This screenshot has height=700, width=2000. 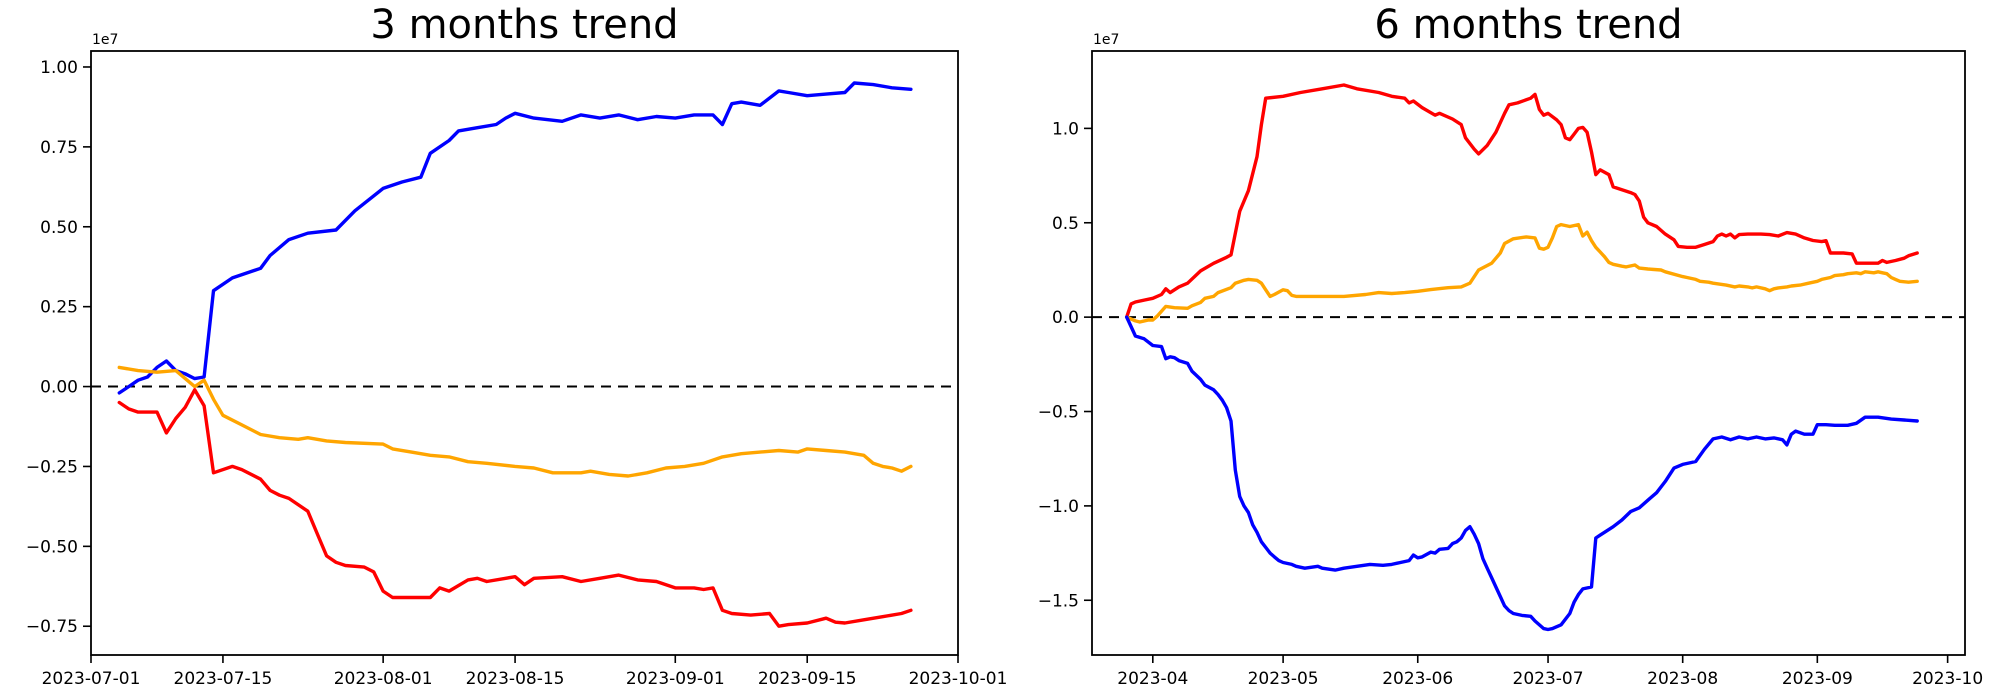 What do you see at coordinates (59, 308) in the screenshot?
I see `y-tick-label: 0.25` at bounding box center [59, 308].